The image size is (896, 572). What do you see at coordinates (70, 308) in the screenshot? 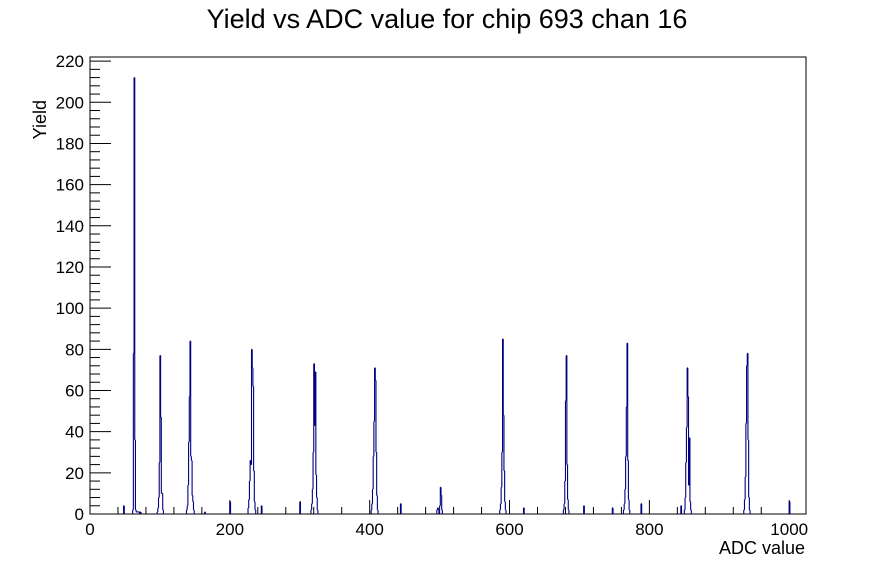
I see `y-tick-label: 100` at bounding box center [70, 308].